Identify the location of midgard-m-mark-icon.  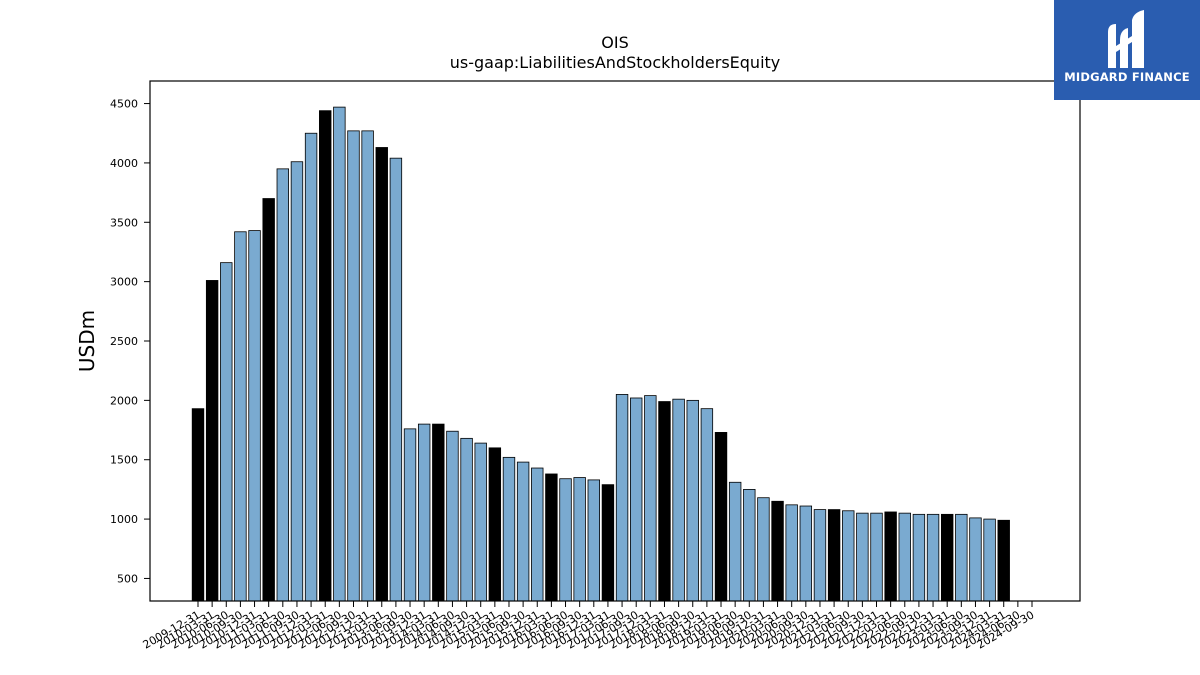
(1126, 39).